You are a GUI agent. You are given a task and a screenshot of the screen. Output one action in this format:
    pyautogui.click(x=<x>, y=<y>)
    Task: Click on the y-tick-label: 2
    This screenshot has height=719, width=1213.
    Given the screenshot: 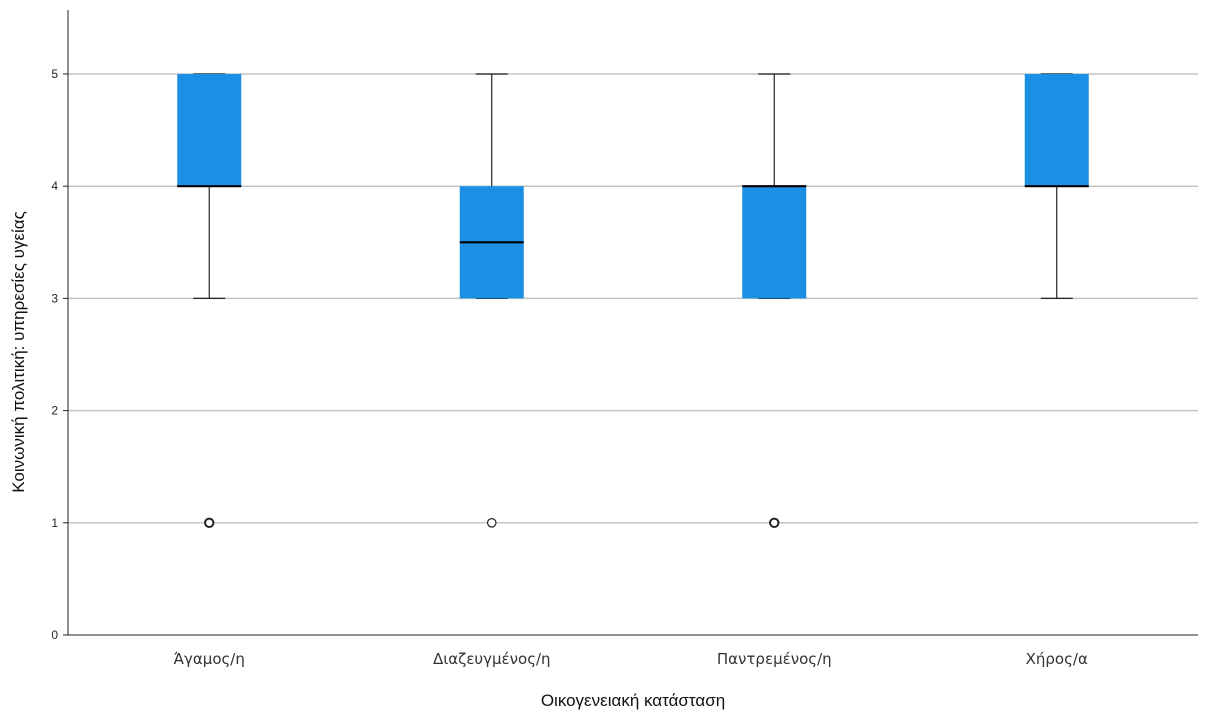 What is the action you would take?
    pyautogui.click(x=54, y=411)
    